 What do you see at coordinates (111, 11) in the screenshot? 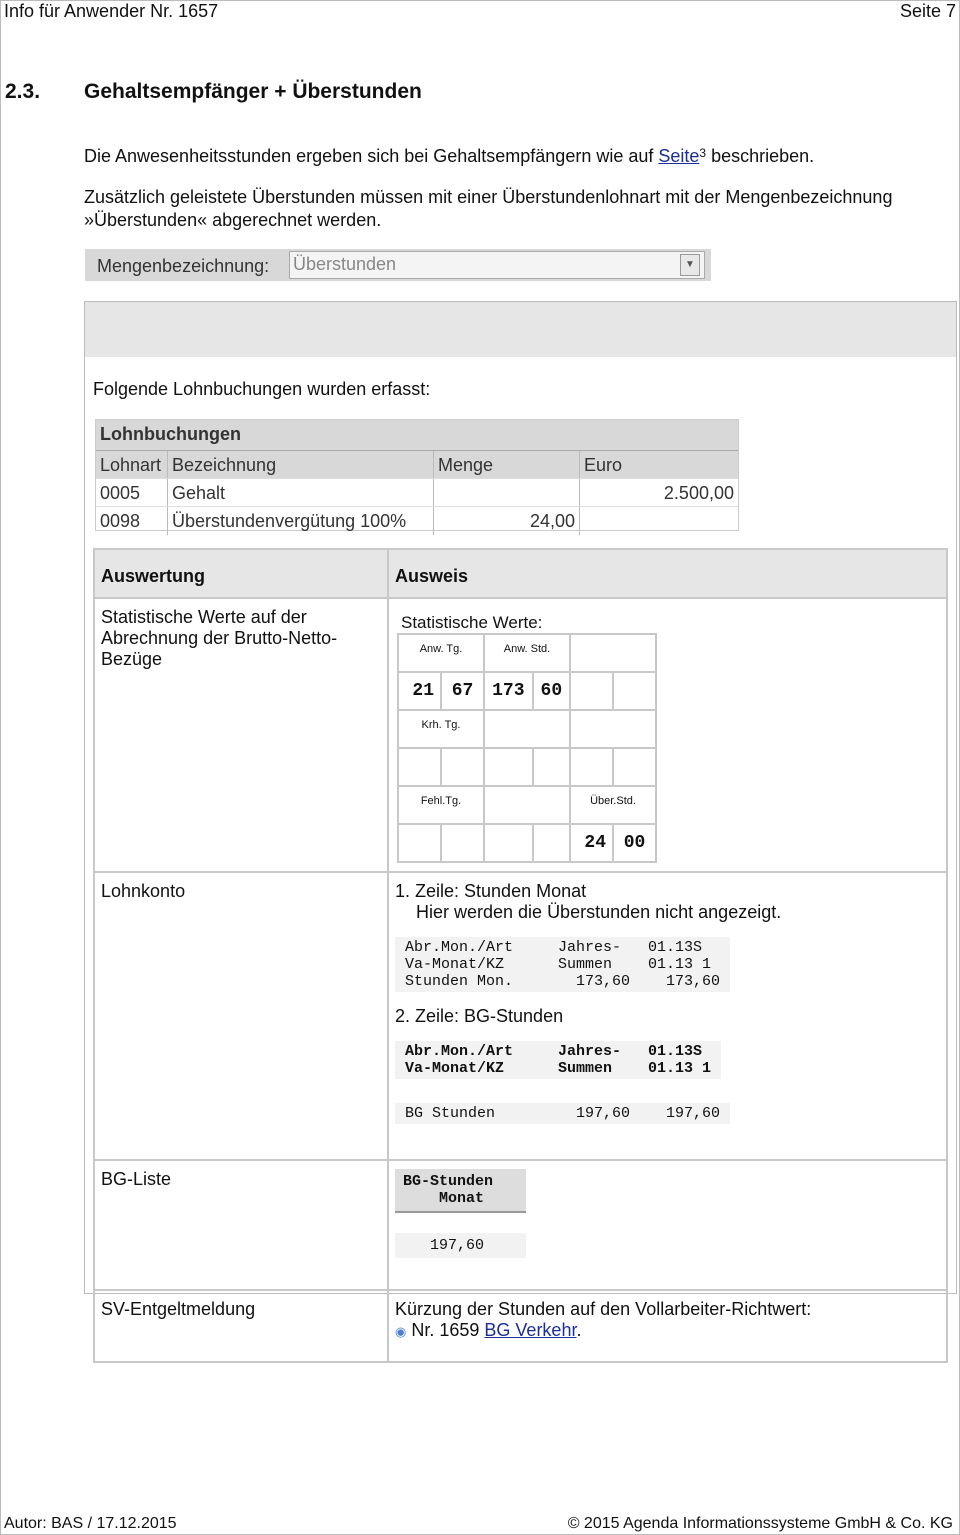
I see `header-left: Info für Anwender Nr. 1657` at bounding box center [111, 11].